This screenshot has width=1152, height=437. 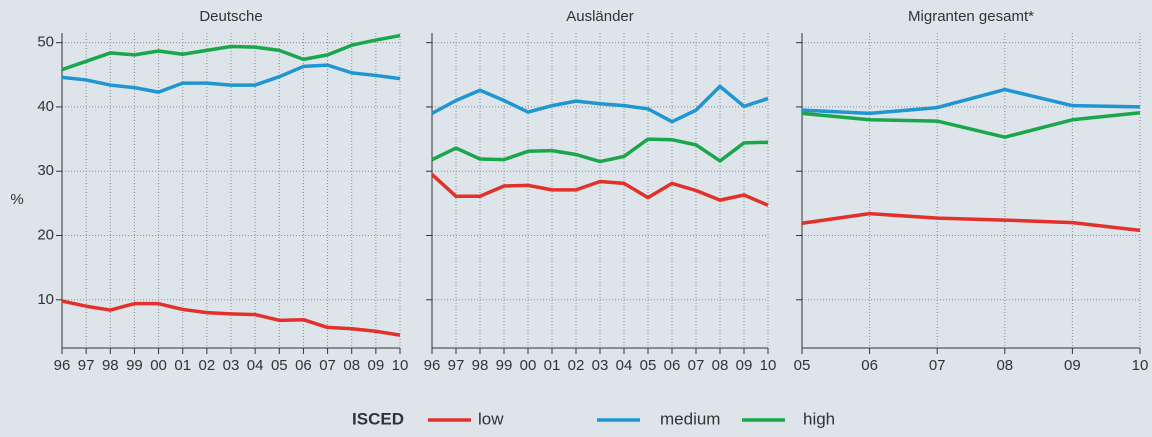 What do you see at coordinates (378, 418) in the screenshot?
I see `legend-title: ISCED` at bounding box center [378, 418].